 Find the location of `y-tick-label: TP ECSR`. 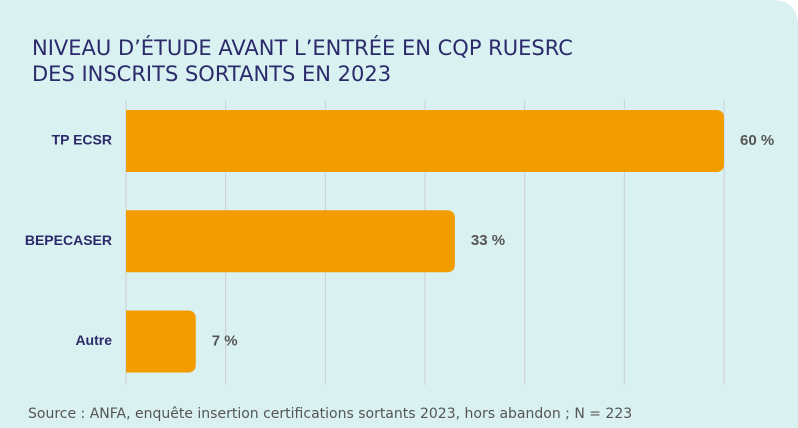

y-tick-label: TP ECSR is located at coordinates (82, 140).